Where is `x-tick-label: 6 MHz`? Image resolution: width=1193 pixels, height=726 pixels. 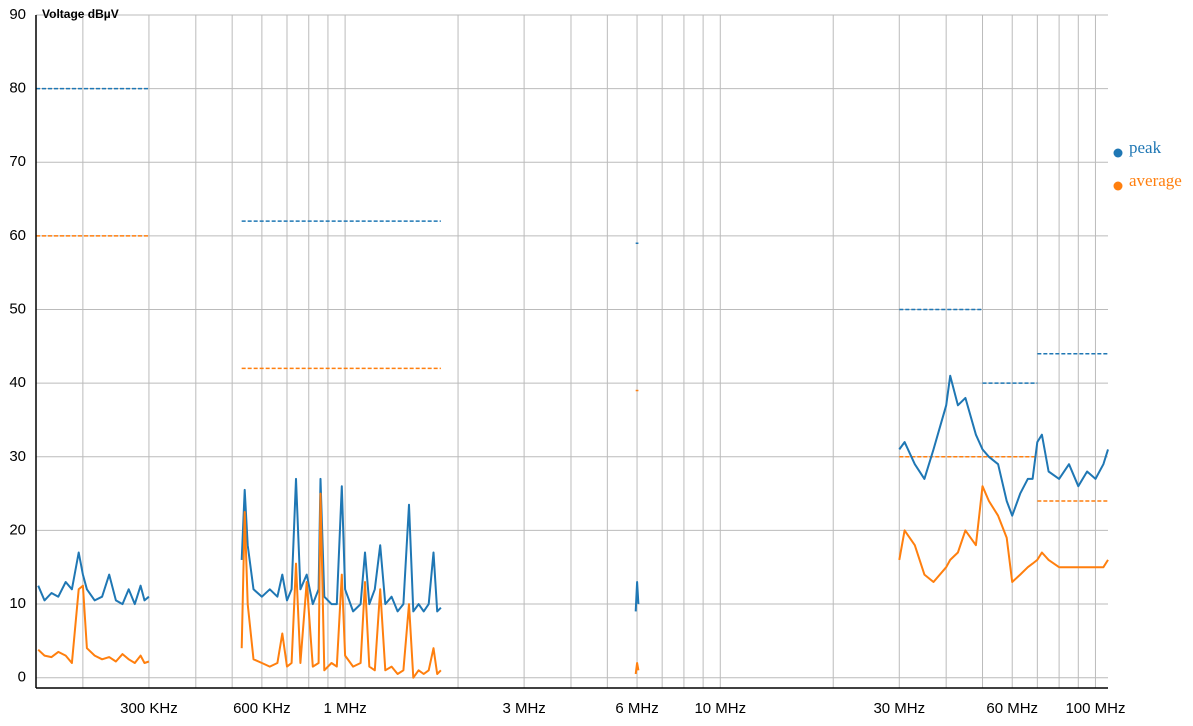 x-tick-label: 6 MHz is located at coordinates (636, 708).